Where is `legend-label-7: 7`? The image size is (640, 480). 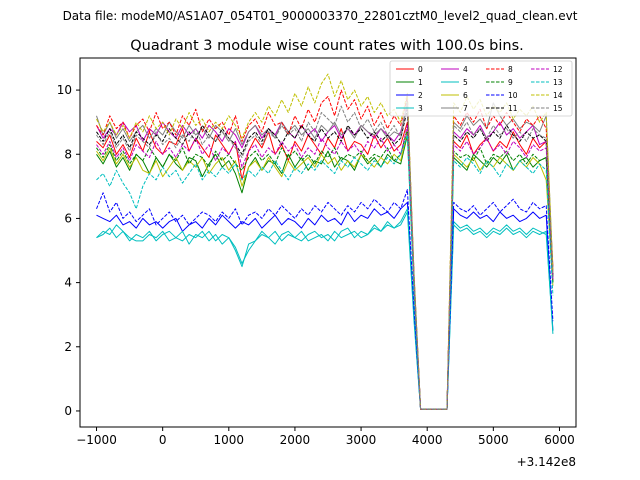 legend-label-7: 7 is located at coordinates (465, 108).